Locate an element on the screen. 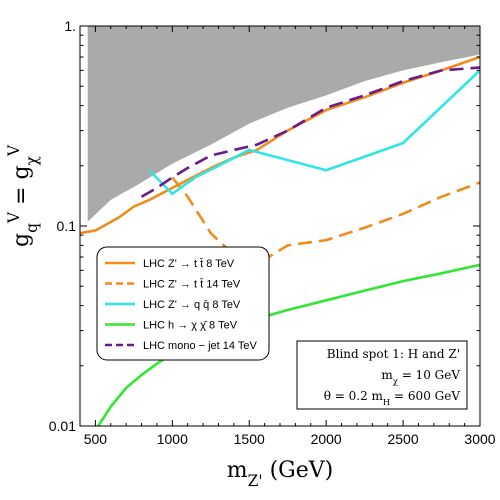 This screenshot has width=500, height=500. y-tick-label: 0.01 is located at coordinates (62, 426).